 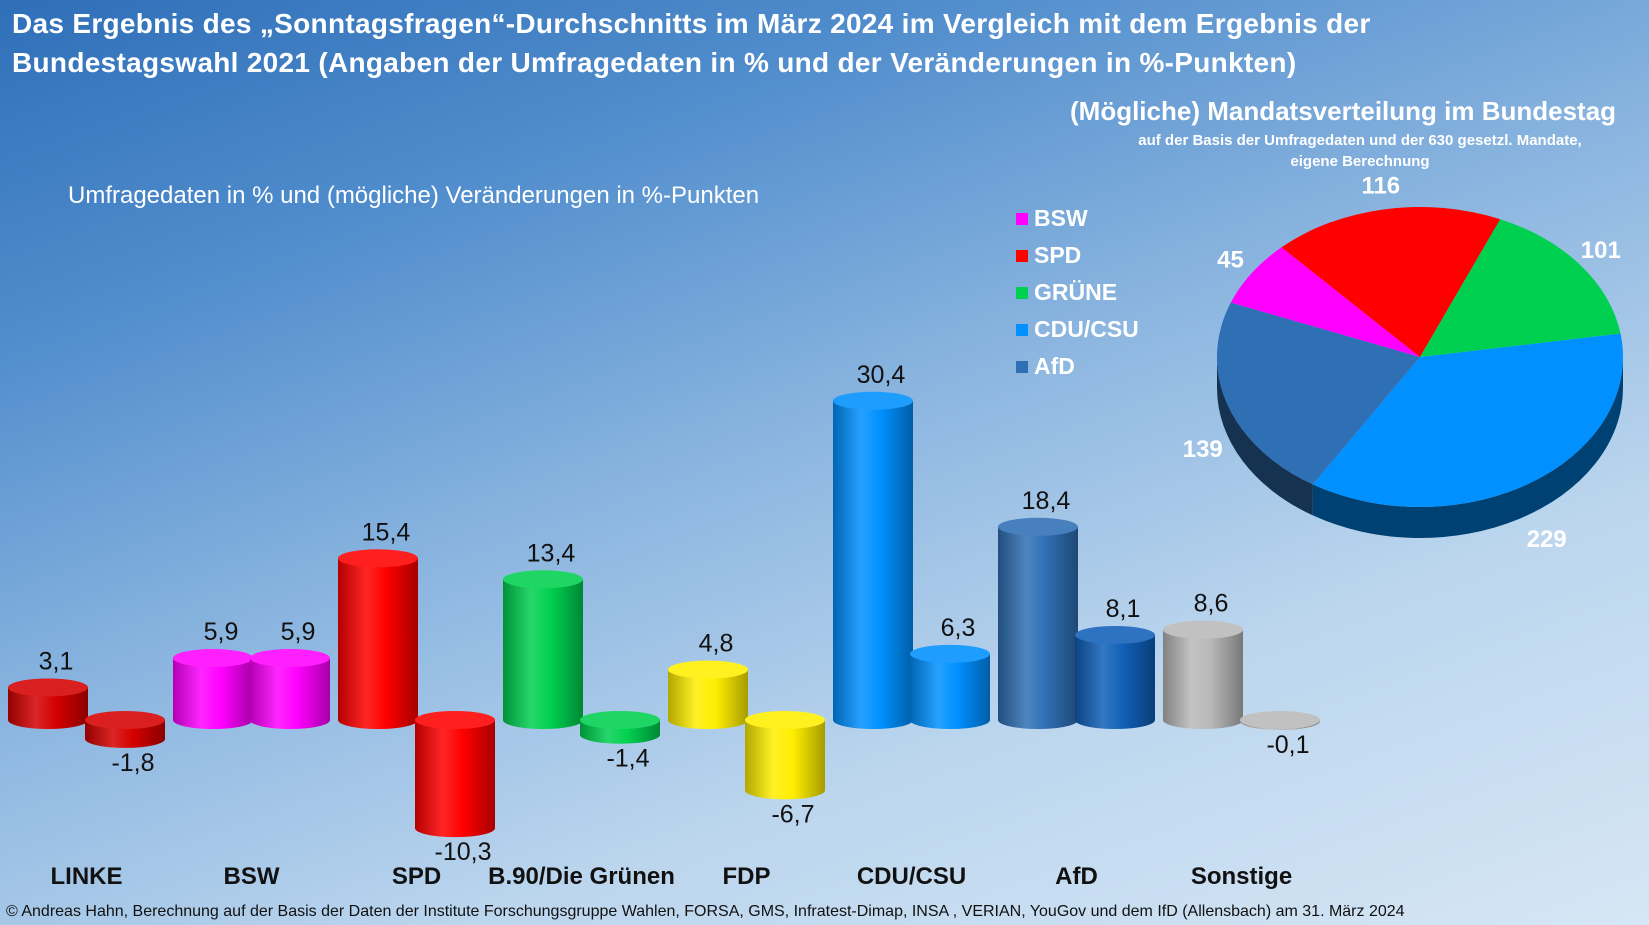 I want to click on pie-sides, so click(x=1420, y=447).